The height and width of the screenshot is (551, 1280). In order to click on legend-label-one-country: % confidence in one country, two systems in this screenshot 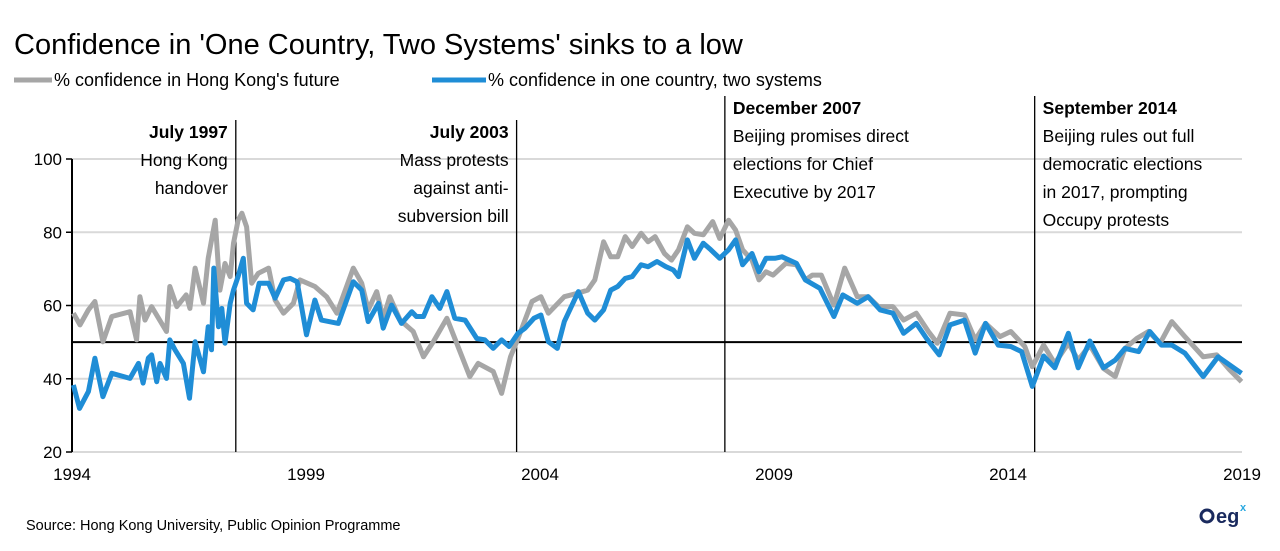, I will do `click(655, 80)`.